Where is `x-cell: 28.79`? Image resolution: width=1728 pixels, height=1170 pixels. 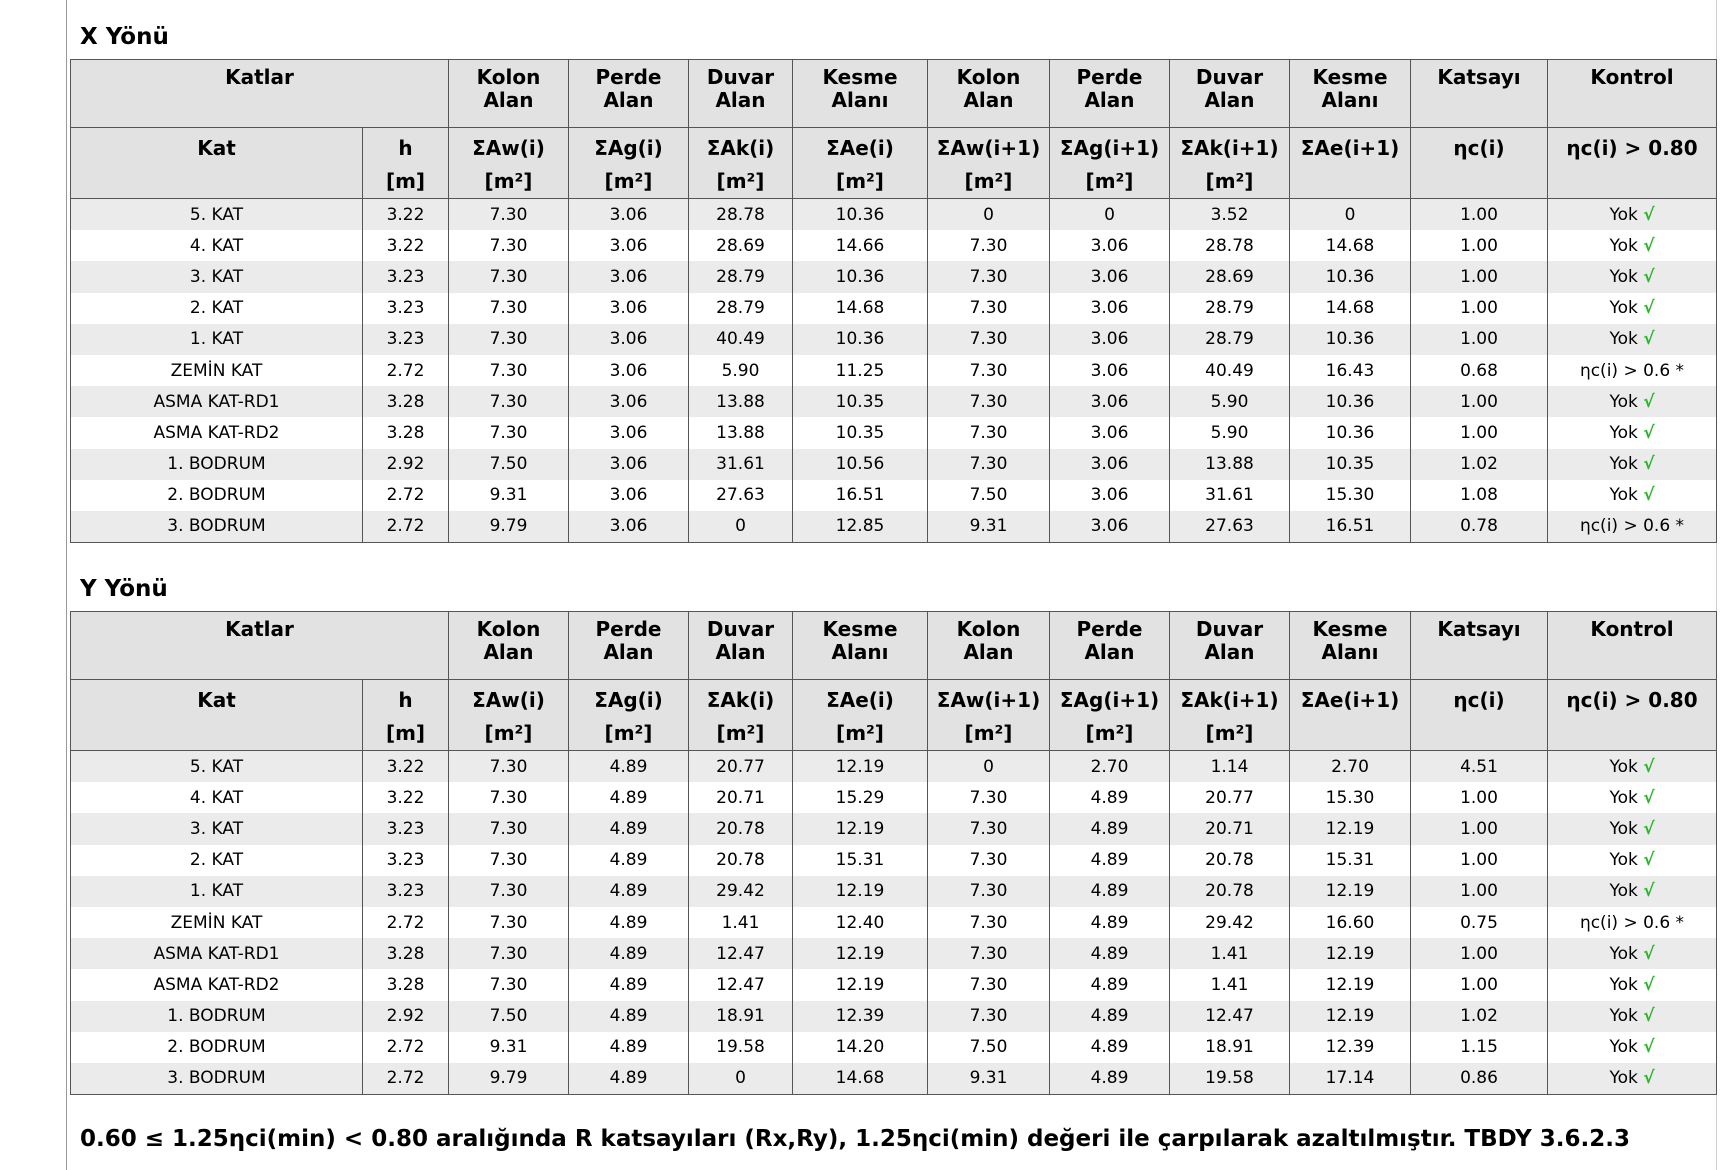 x-cell: 28.79 is located at coordinates (740, 308).